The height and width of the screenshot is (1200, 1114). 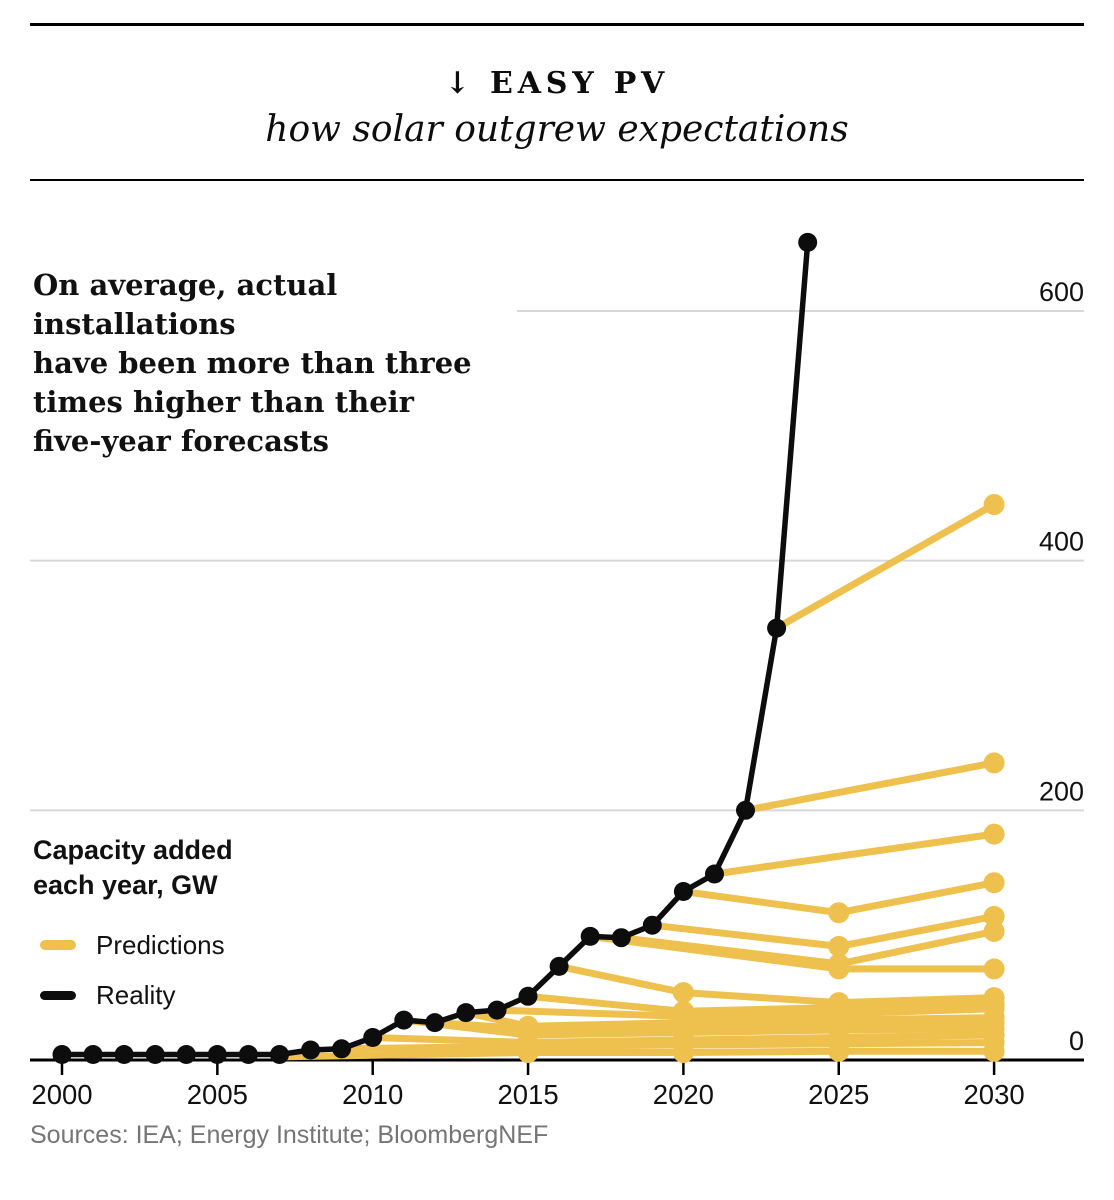 What do you see at coordinates (160, 944) in the screenshot?
I see `legend-label: Predictions` at bounding box center [160, 944].